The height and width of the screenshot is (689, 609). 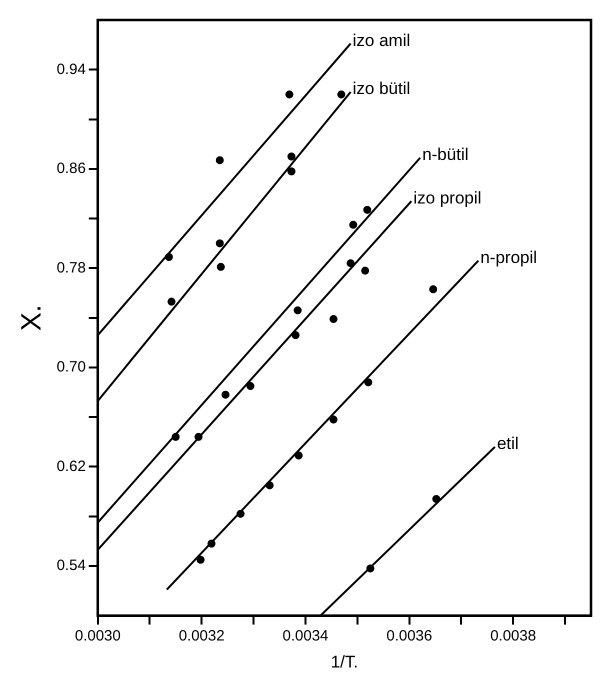 What do you see at coordinates (509, 257) in the screenshot?
I see `series-label: n-propil` at bounding box center [509, 257].